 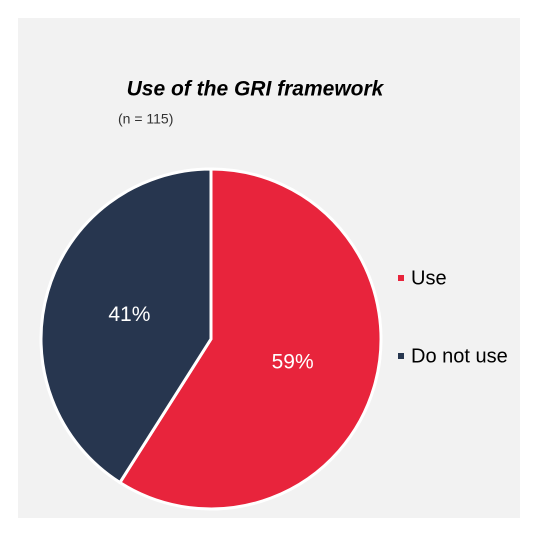 What do you see at coordinates (459, 356) in the screenshot?
I see `legend-label: Do not use` at bounding box center [459, 356].